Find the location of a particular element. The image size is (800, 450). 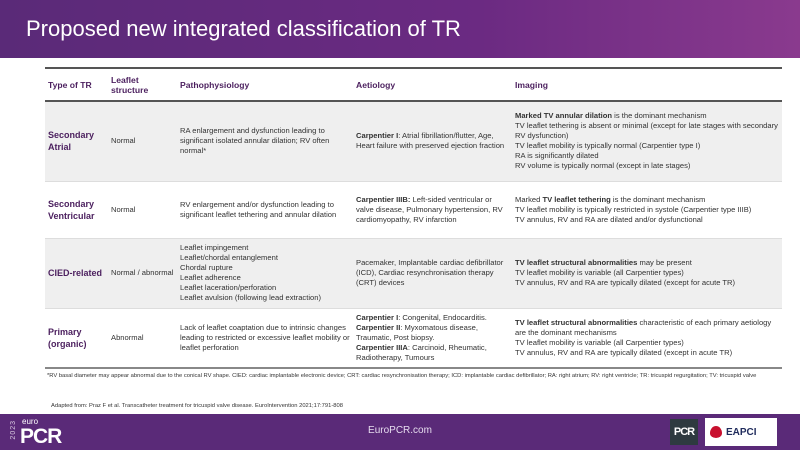

cell-leaflet: Abnormal is located at coordinates (142, 338).